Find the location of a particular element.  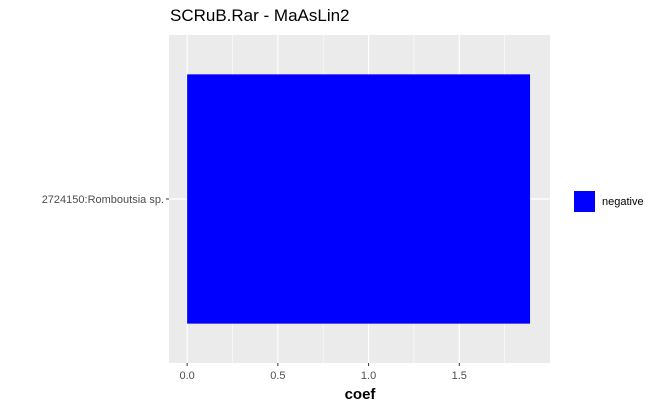

x-axis-title: coef is located at coordinates (361, 394).